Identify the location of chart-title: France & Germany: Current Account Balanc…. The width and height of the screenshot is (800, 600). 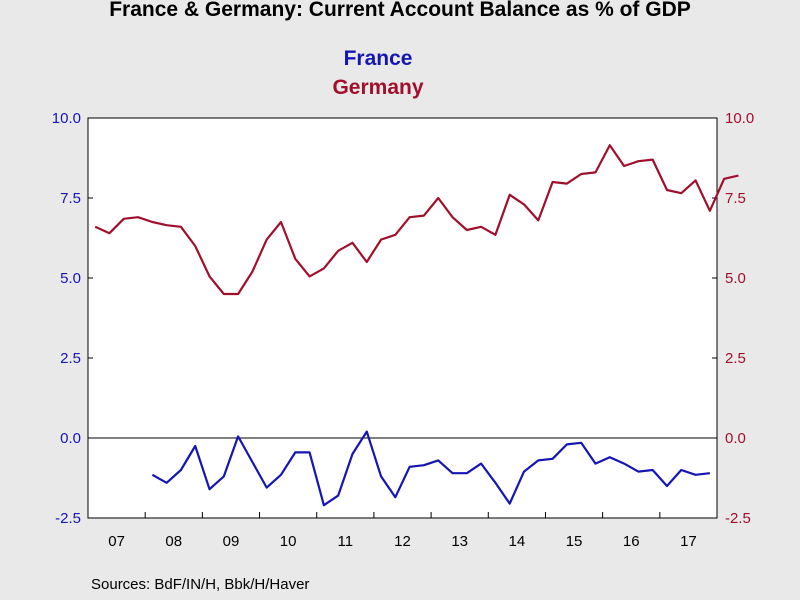
(400, 10).